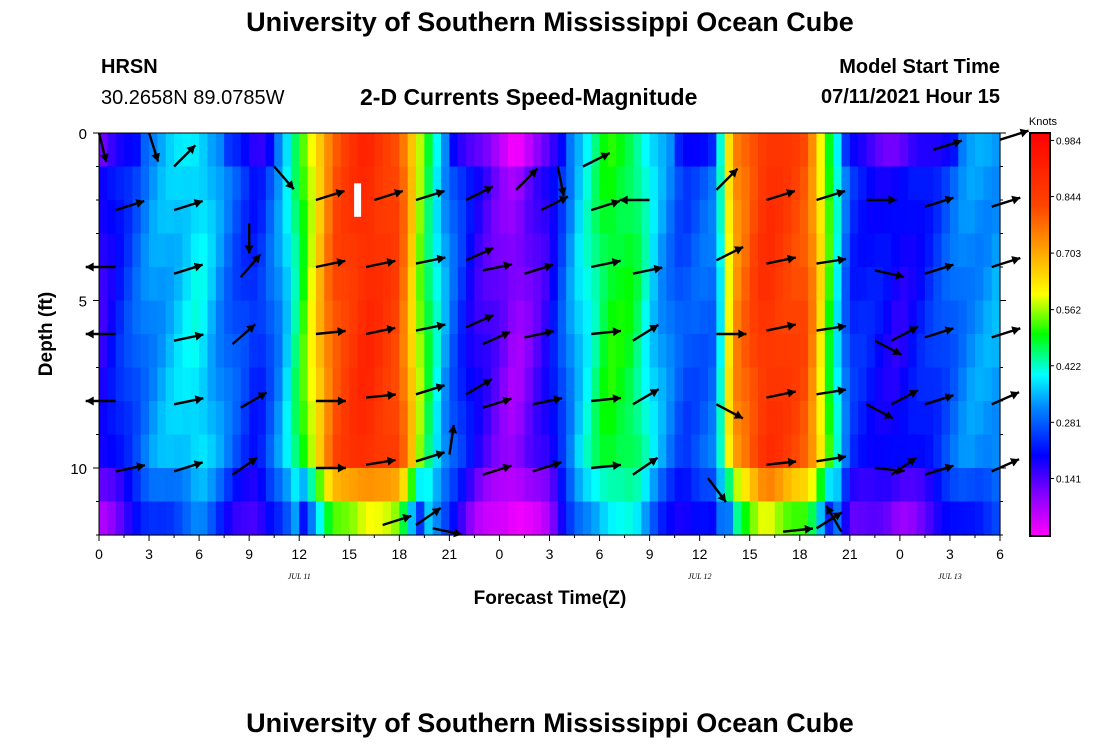 This screenshot has width=1100, height=750. What do you see at coordinates (1068, 198) in the screenshot?
I see `colorbar-tick-label: 0.844` at bounding box center [1068, 198].